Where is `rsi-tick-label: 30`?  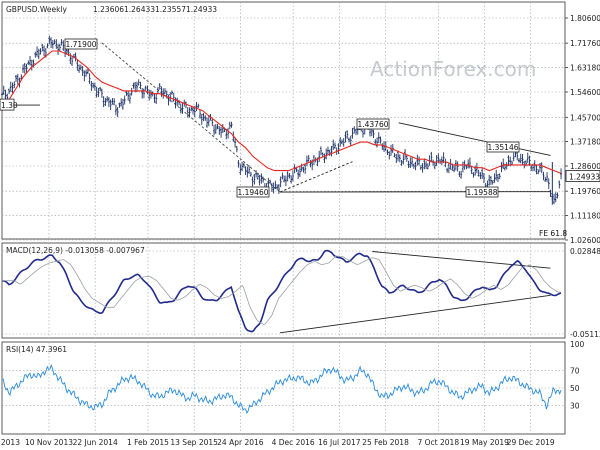 rsi-tick-label: 30 is located at coordinates (575, 406).